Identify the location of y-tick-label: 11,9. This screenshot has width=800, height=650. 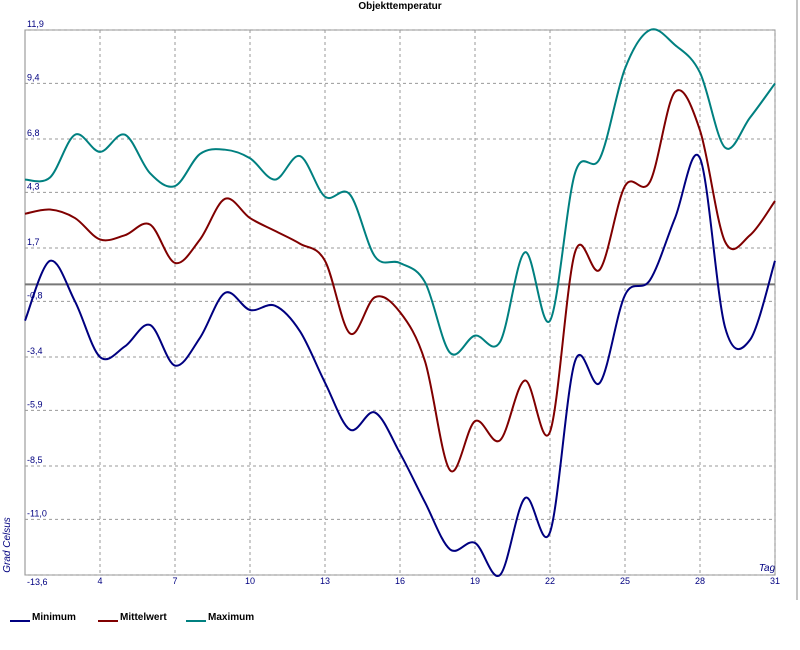
(35, 24).